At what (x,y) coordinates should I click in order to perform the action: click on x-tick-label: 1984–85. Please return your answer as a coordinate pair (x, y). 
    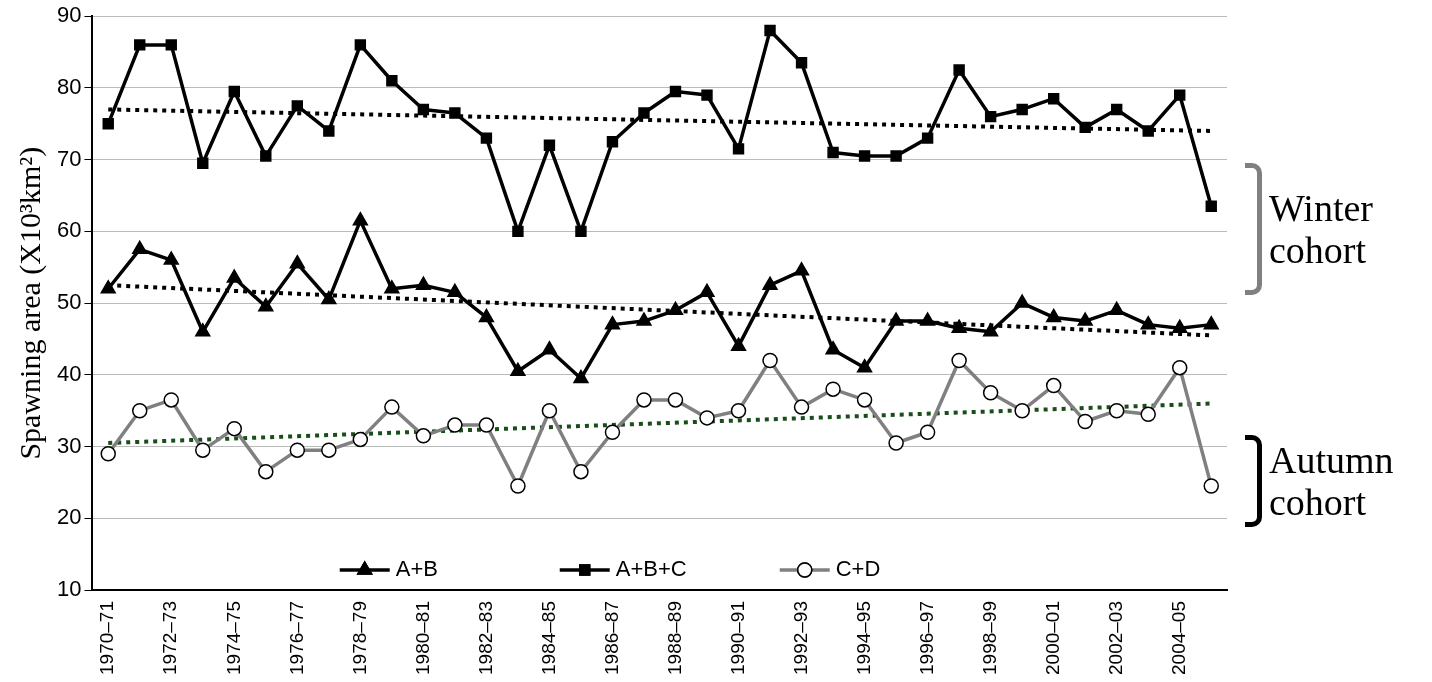
    Looking at the image, I should click on (548, 638).